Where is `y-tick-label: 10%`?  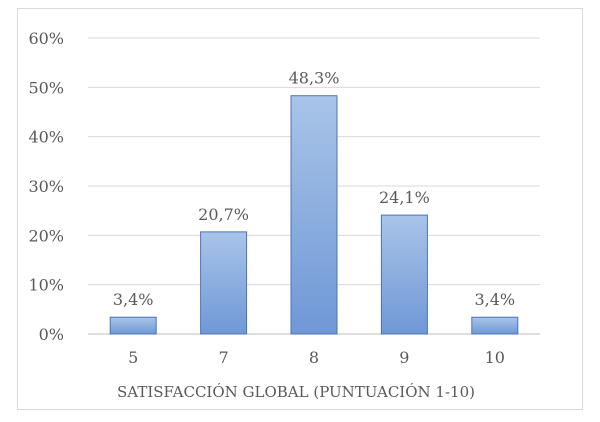
y-tick-label: 10% is located at coordinates (46, 285).